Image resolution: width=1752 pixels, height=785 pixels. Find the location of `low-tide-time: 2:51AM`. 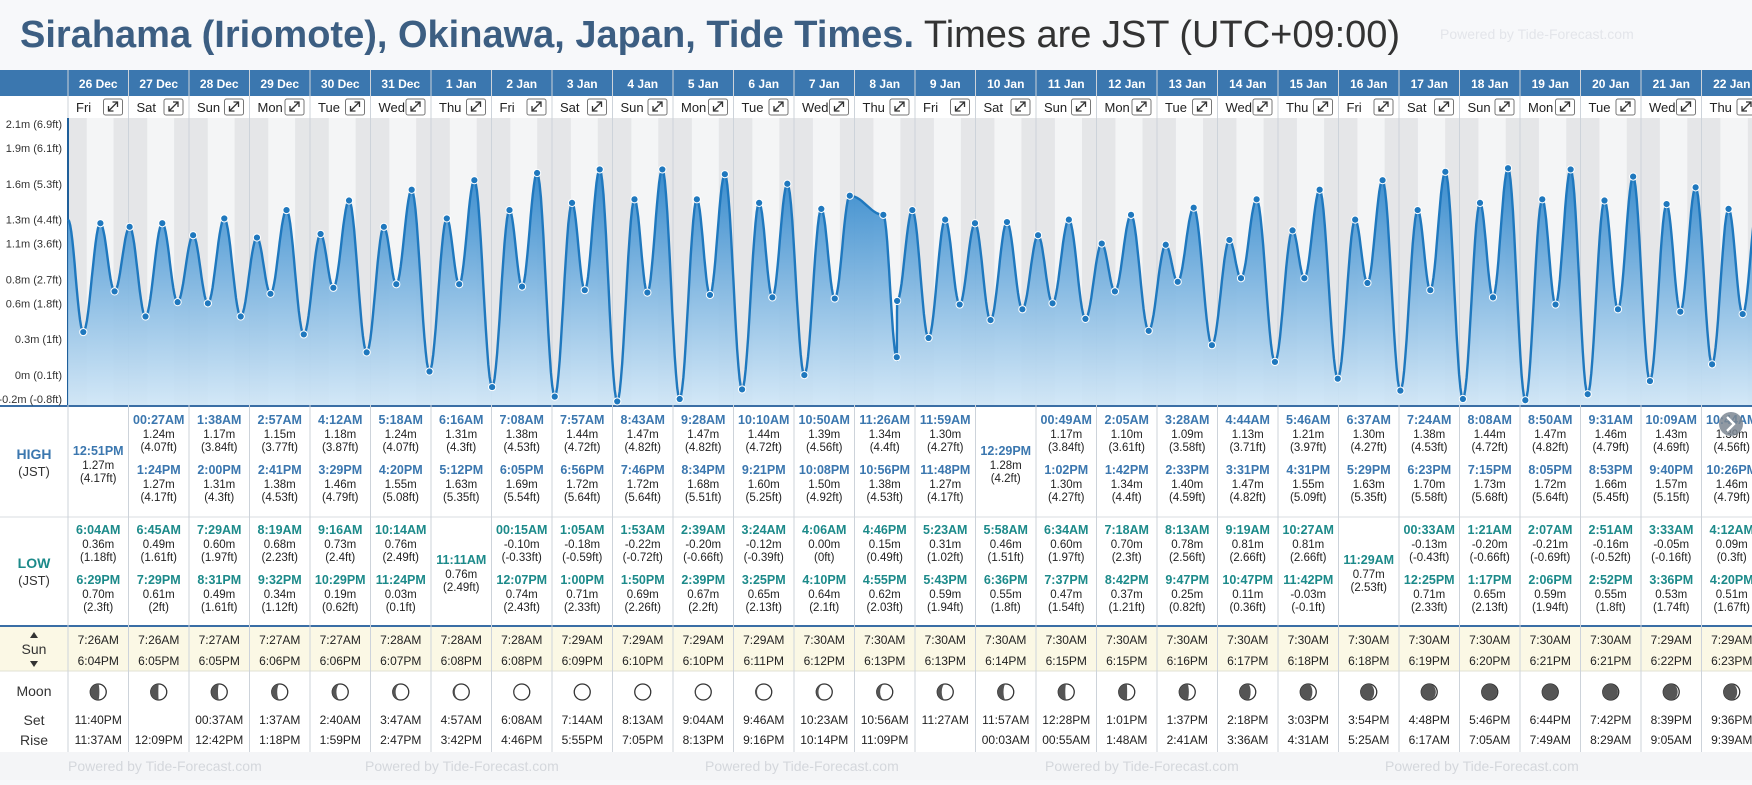

low-tide-time: 2:51AM is located at coordinates (1611, 530).